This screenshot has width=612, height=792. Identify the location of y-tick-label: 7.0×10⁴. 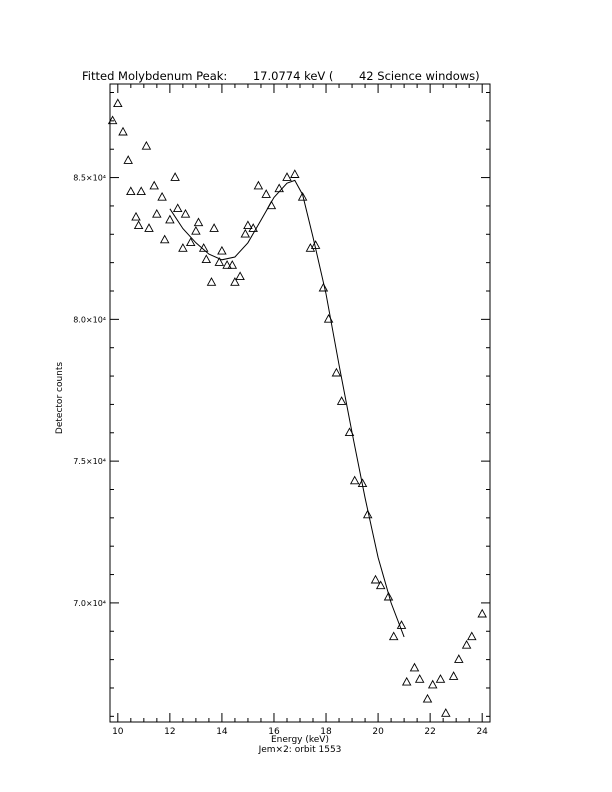
(89, 603).